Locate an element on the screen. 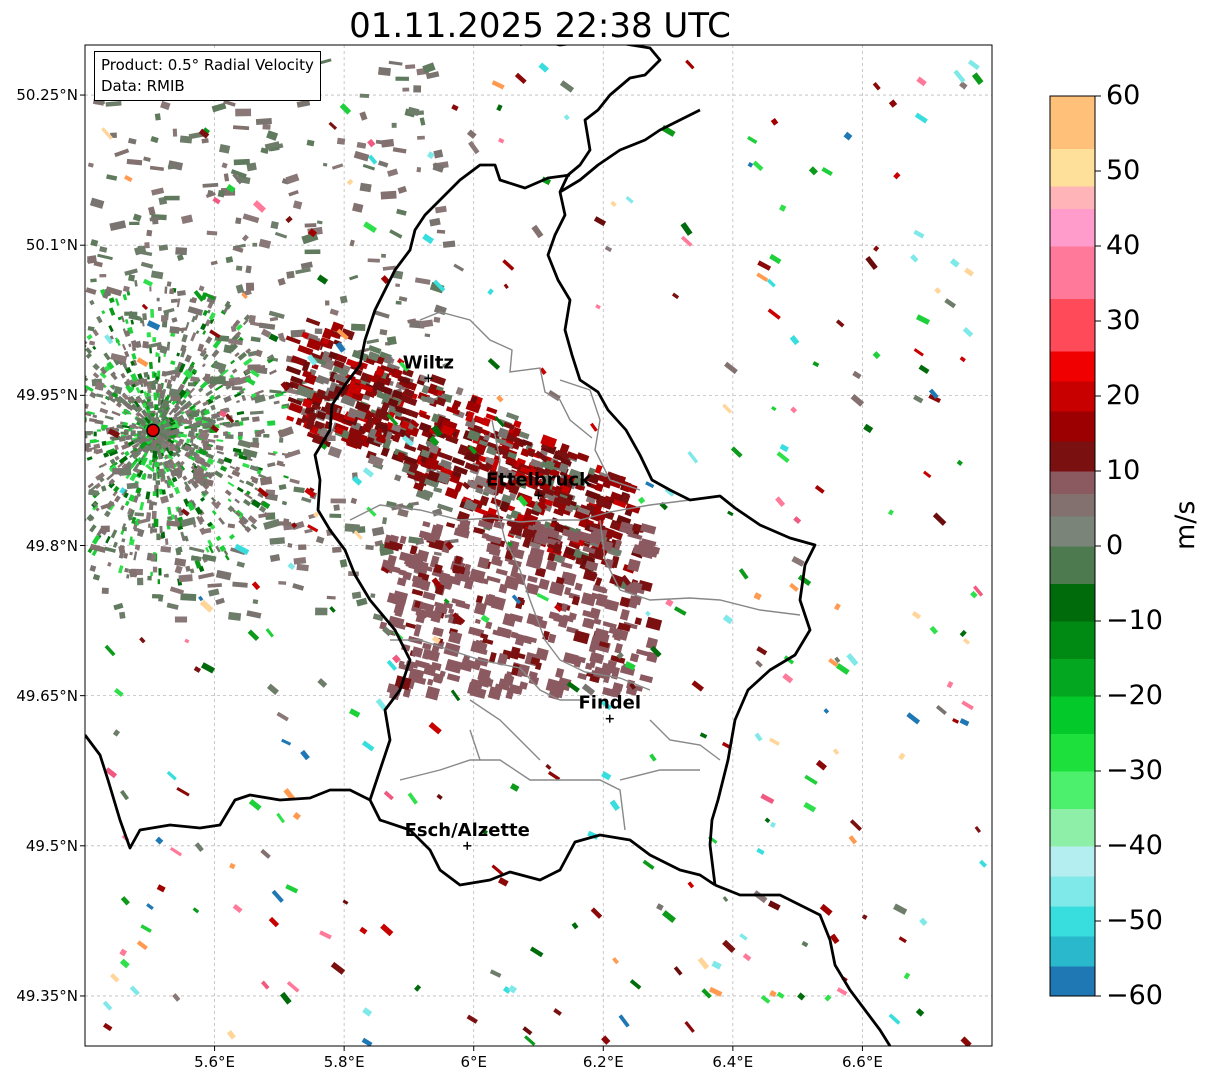 Image resolution: width=1207 pixels, height=1081 pixels. lat-tick-label: 49.8°N is located at coordinates (51, 545).